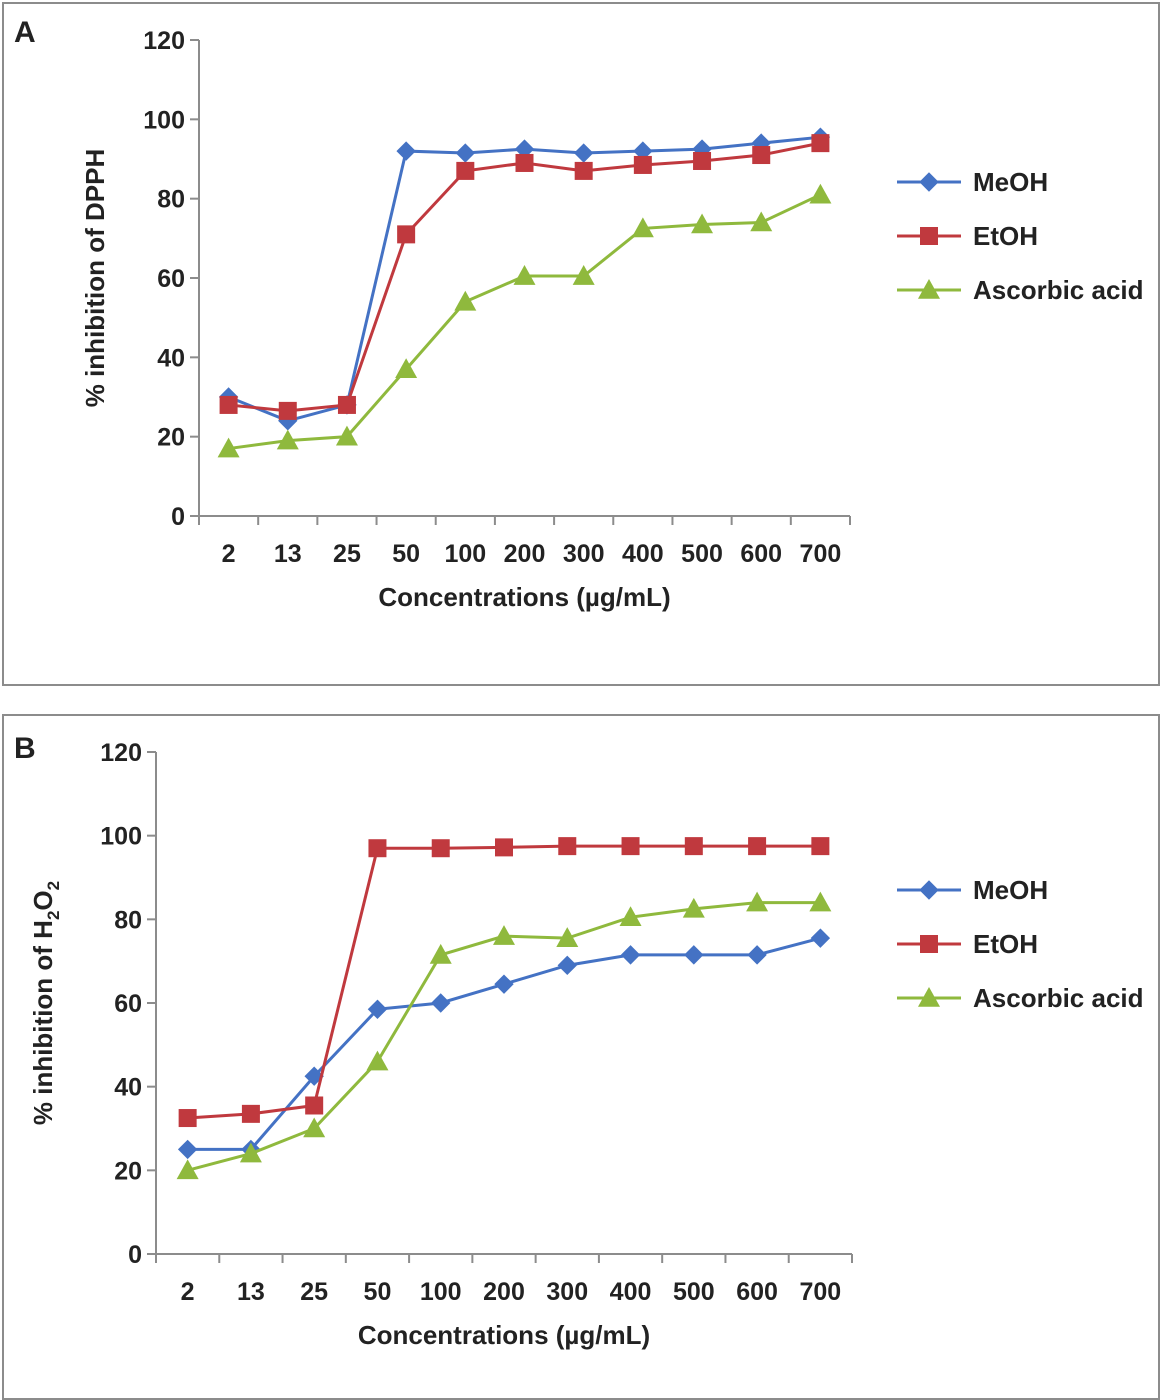 This screenshot has height=1400, width=1160. What do you see at coordinates (1058, 290) in the screenshot?
I see `legend-label: Ascorbic acid` at bounding box center [1058, 290].